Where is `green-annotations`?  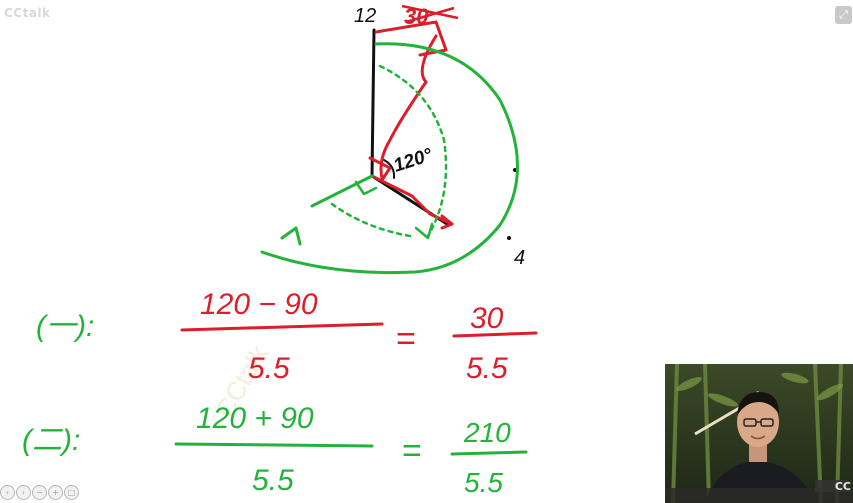 green-annotations is located at coordinates (389, 158).